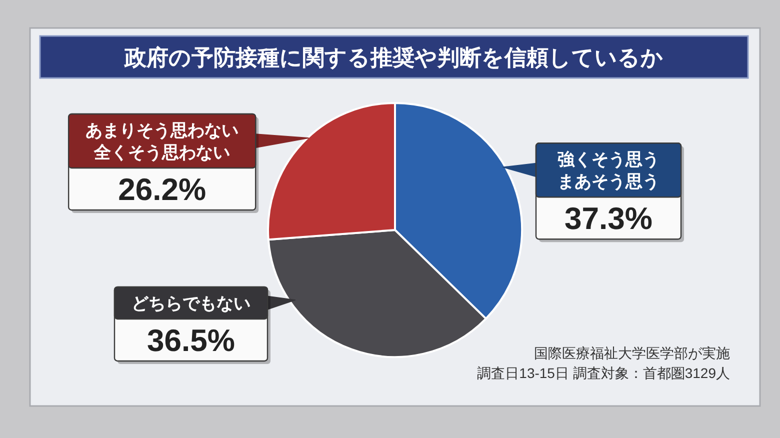 The image size is (780, 438). I want to click on data-label: 37.3%, so click(608, 218).